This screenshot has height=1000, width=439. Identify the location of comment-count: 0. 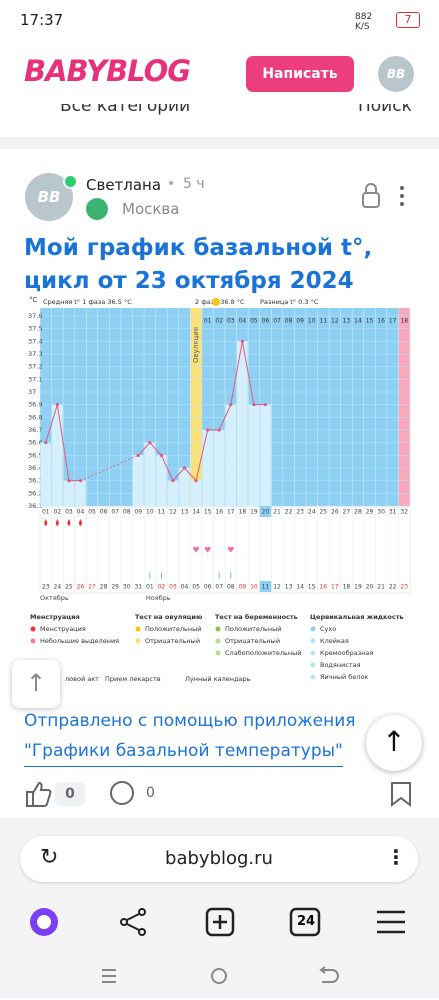
(150, 793).